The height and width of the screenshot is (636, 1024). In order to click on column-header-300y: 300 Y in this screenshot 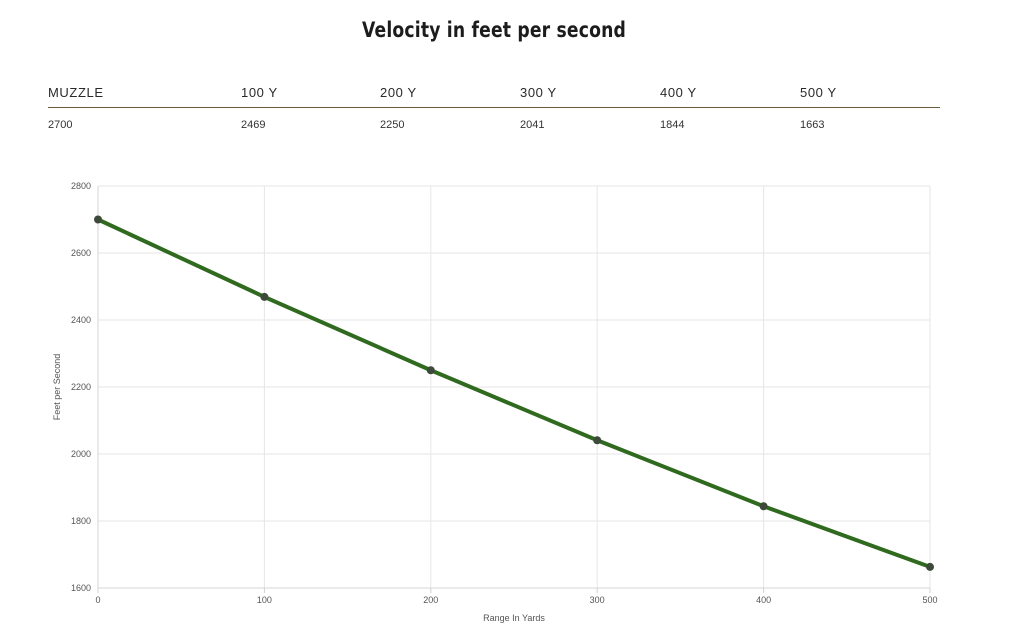, I will do `click(538, 92)`.